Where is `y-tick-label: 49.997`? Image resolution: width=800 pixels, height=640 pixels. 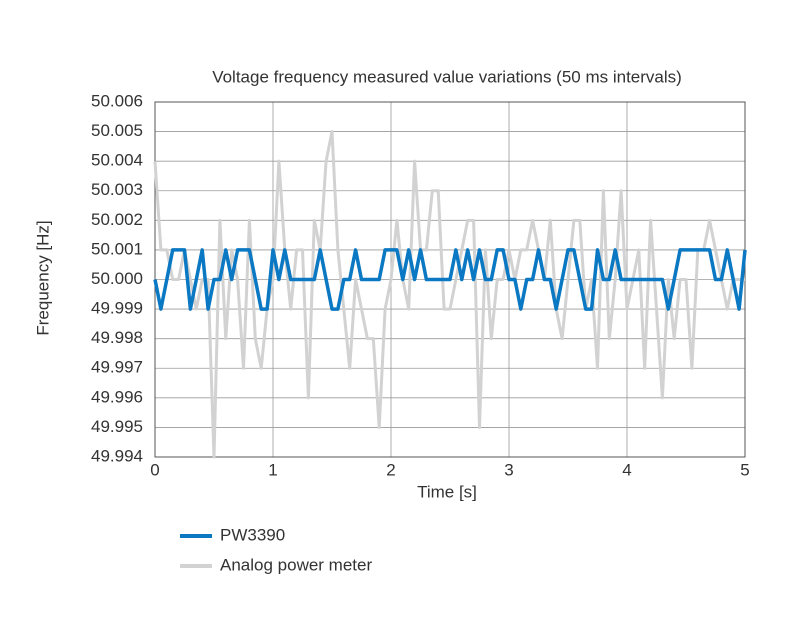
y-tick-label: 49.997 is located at coordinates (117, 367).